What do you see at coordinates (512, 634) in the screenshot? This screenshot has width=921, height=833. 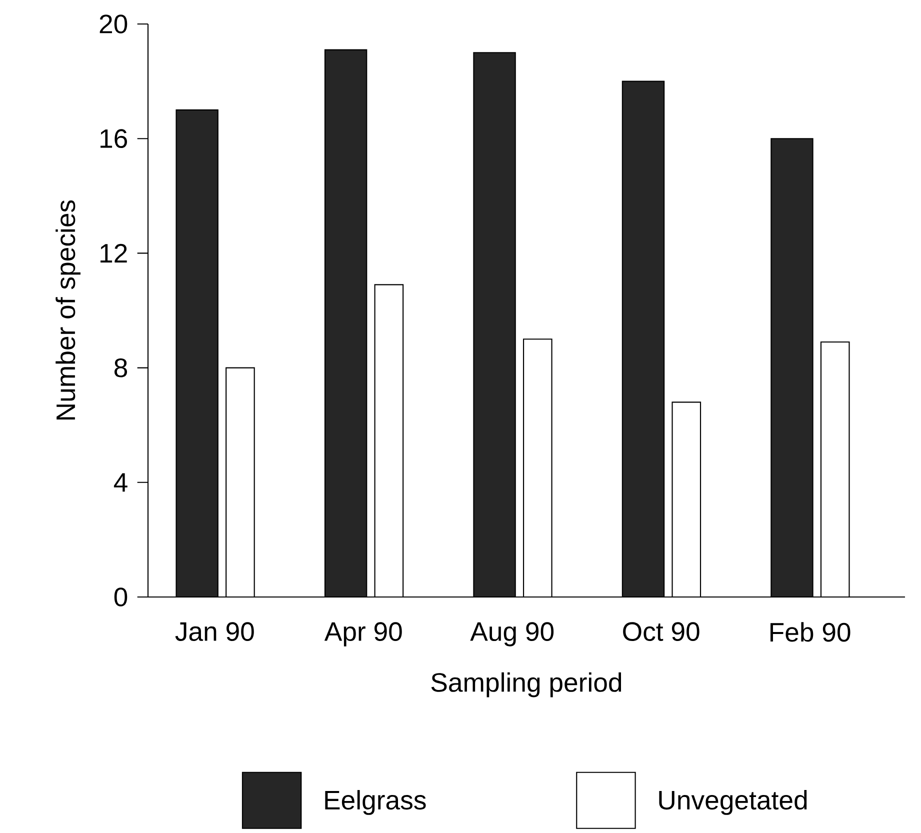 I see `x-tick-label: Aug 90` at bounding box center [512, 634].